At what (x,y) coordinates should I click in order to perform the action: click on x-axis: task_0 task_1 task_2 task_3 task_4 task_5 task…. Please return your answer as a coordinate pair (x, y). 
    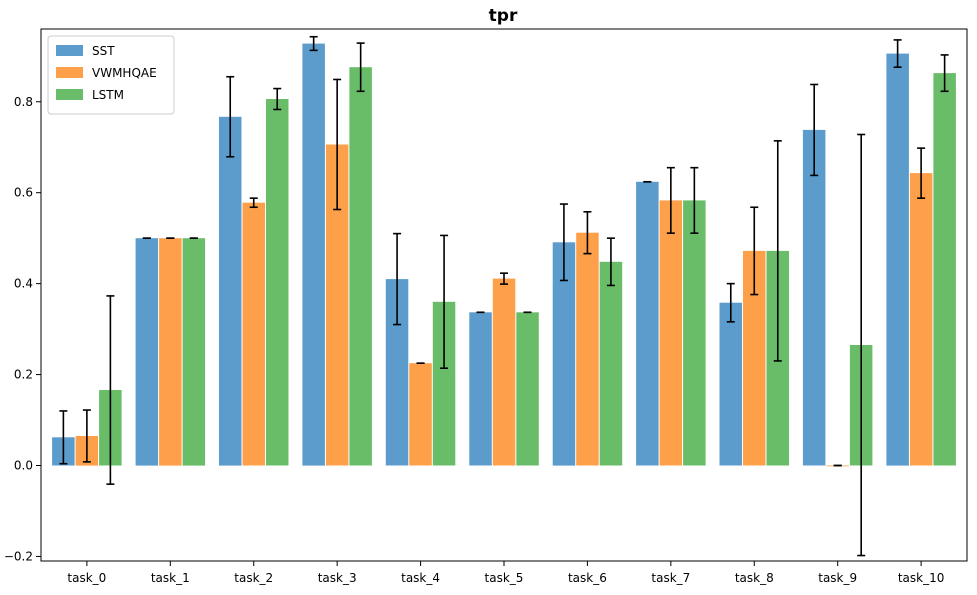
    Looking at the image, I should click on (505, 573).